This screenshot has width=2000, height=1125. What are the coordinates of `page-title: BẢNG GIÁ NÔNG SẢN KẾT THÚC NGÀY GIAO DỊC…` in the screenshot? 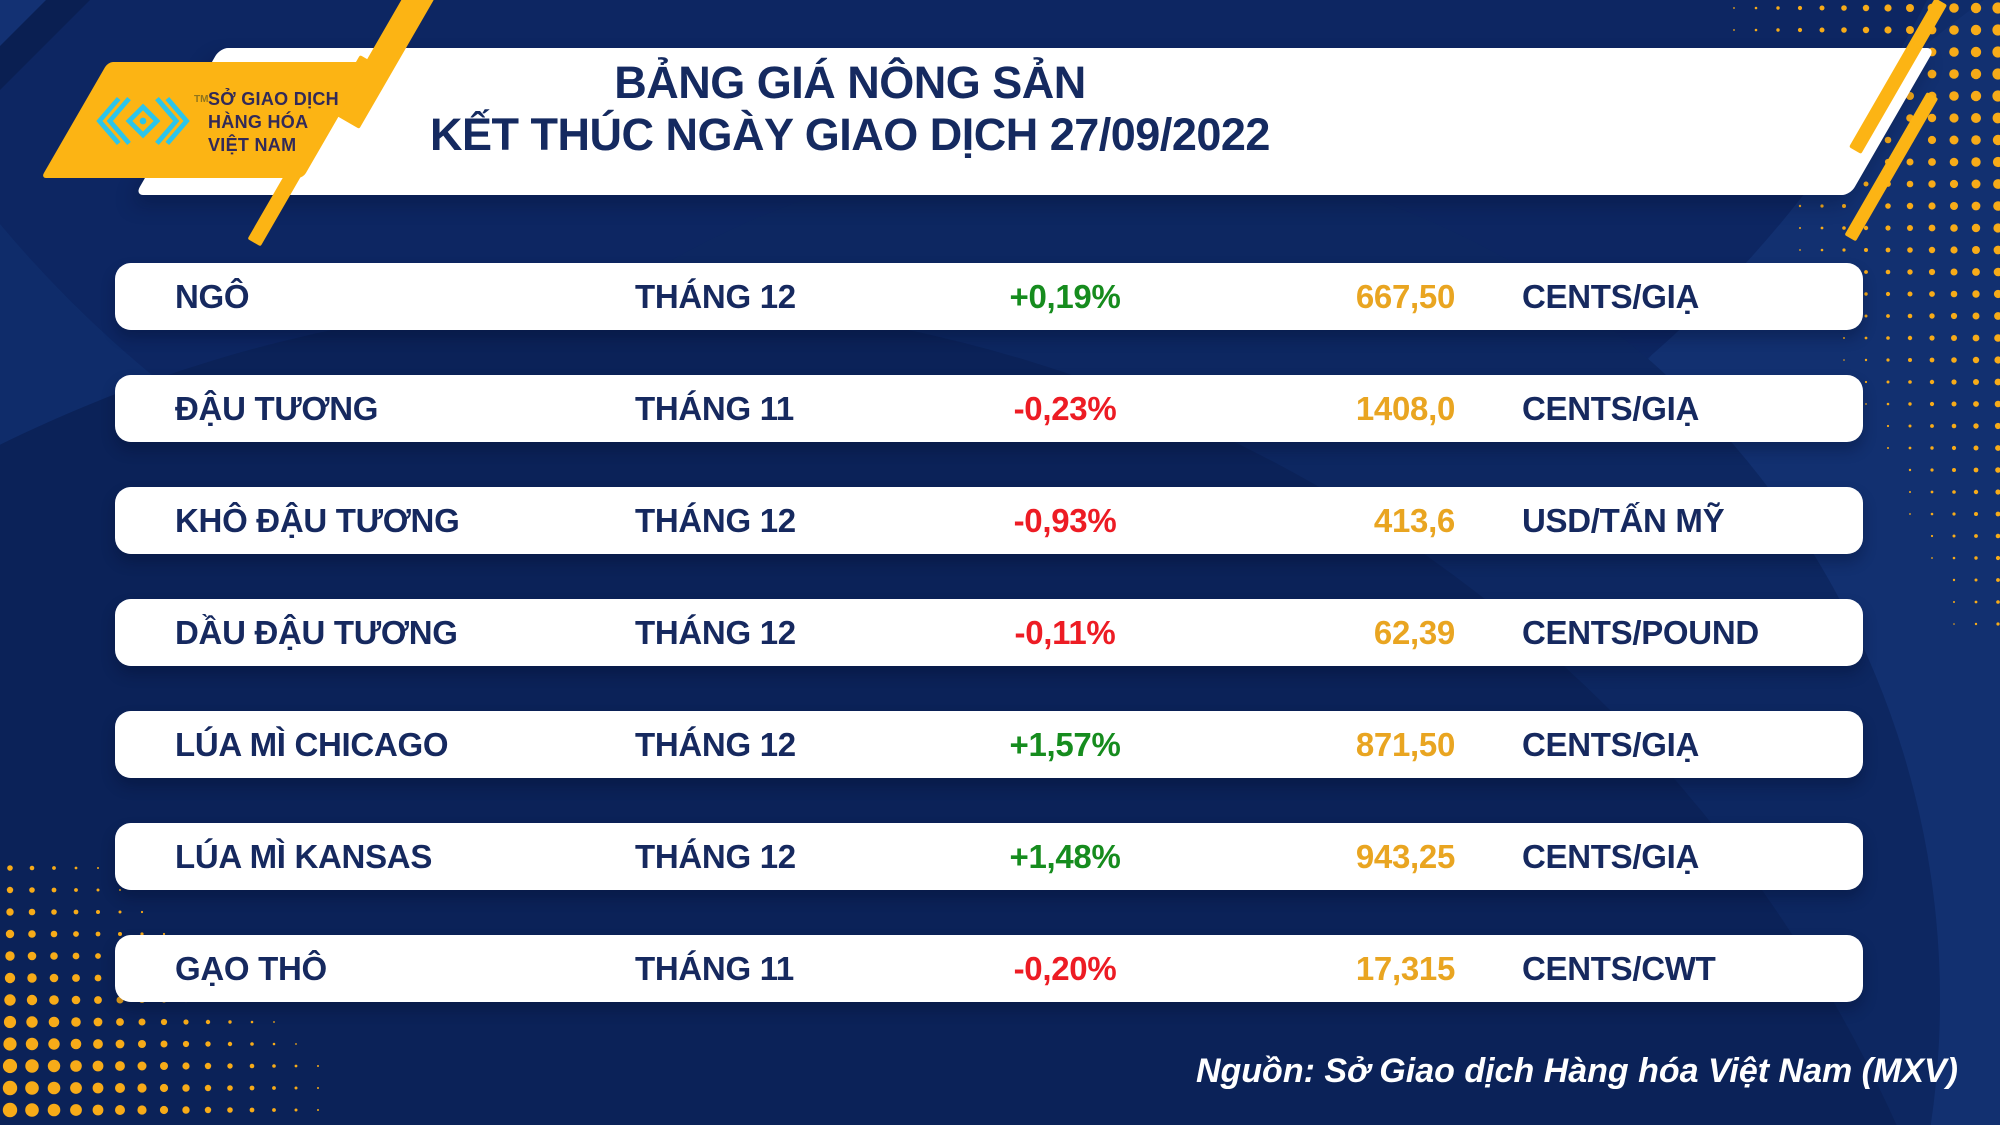 It's located at (850, 109).